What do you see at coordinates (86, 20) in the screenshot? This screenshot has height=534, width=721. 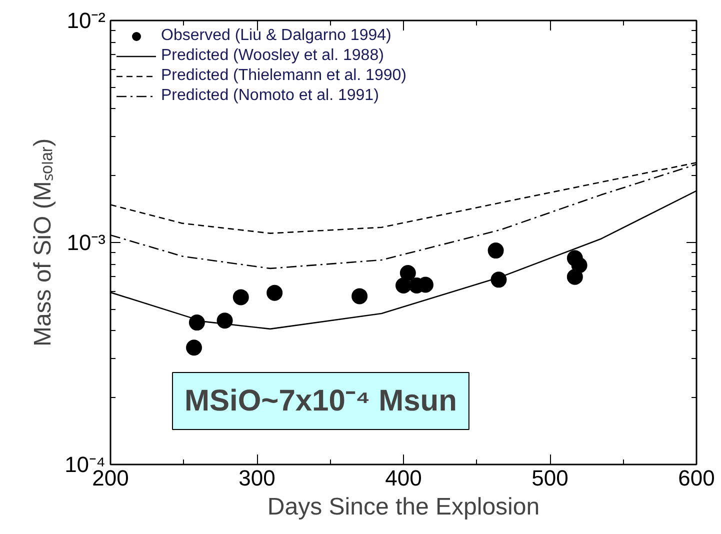 I see `y-tick-label: 10⁻²` at bounding box center [86, 20].